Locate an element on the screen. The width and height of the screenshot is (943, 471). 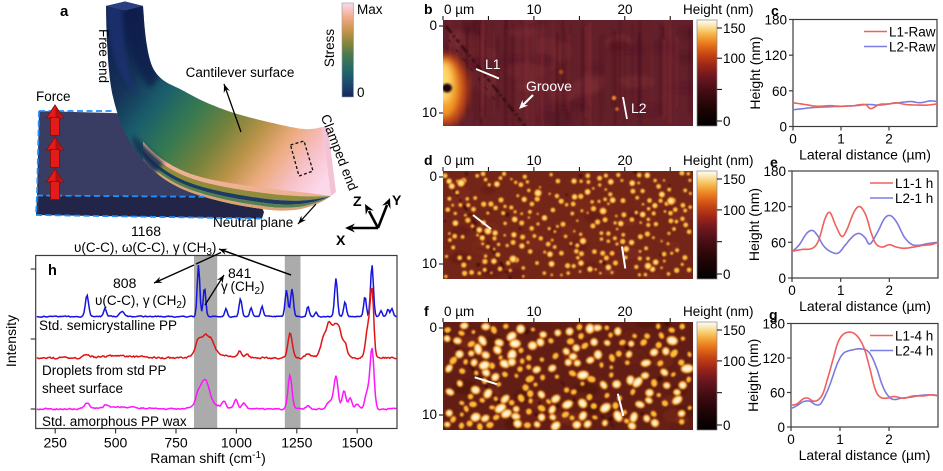
svg-text: L2-4 h is located at coordinates (914, 351).